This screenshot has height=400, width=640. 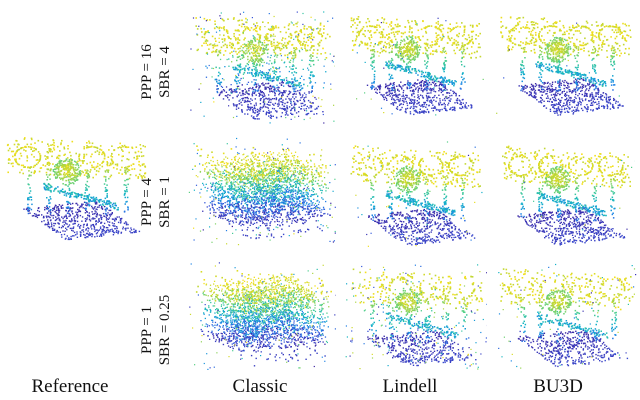 What do you see at coordinates (410, 386) in the screenshot?
I see `column-label-lindell: Lindell` at bounding box center [410, 386].